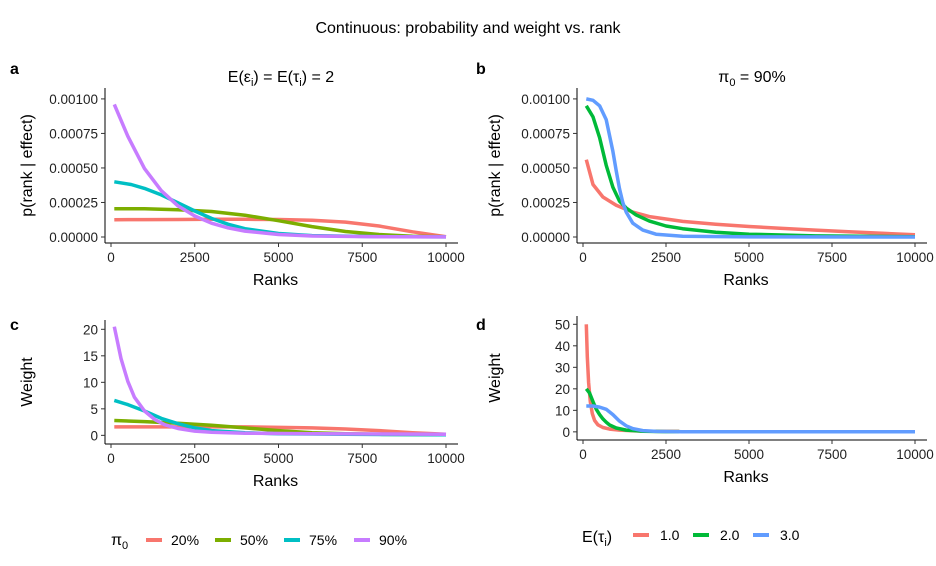  Describe the element at coordinates (393, 540) in the screenshot. I see `legend-label-90: 90%` at that location.